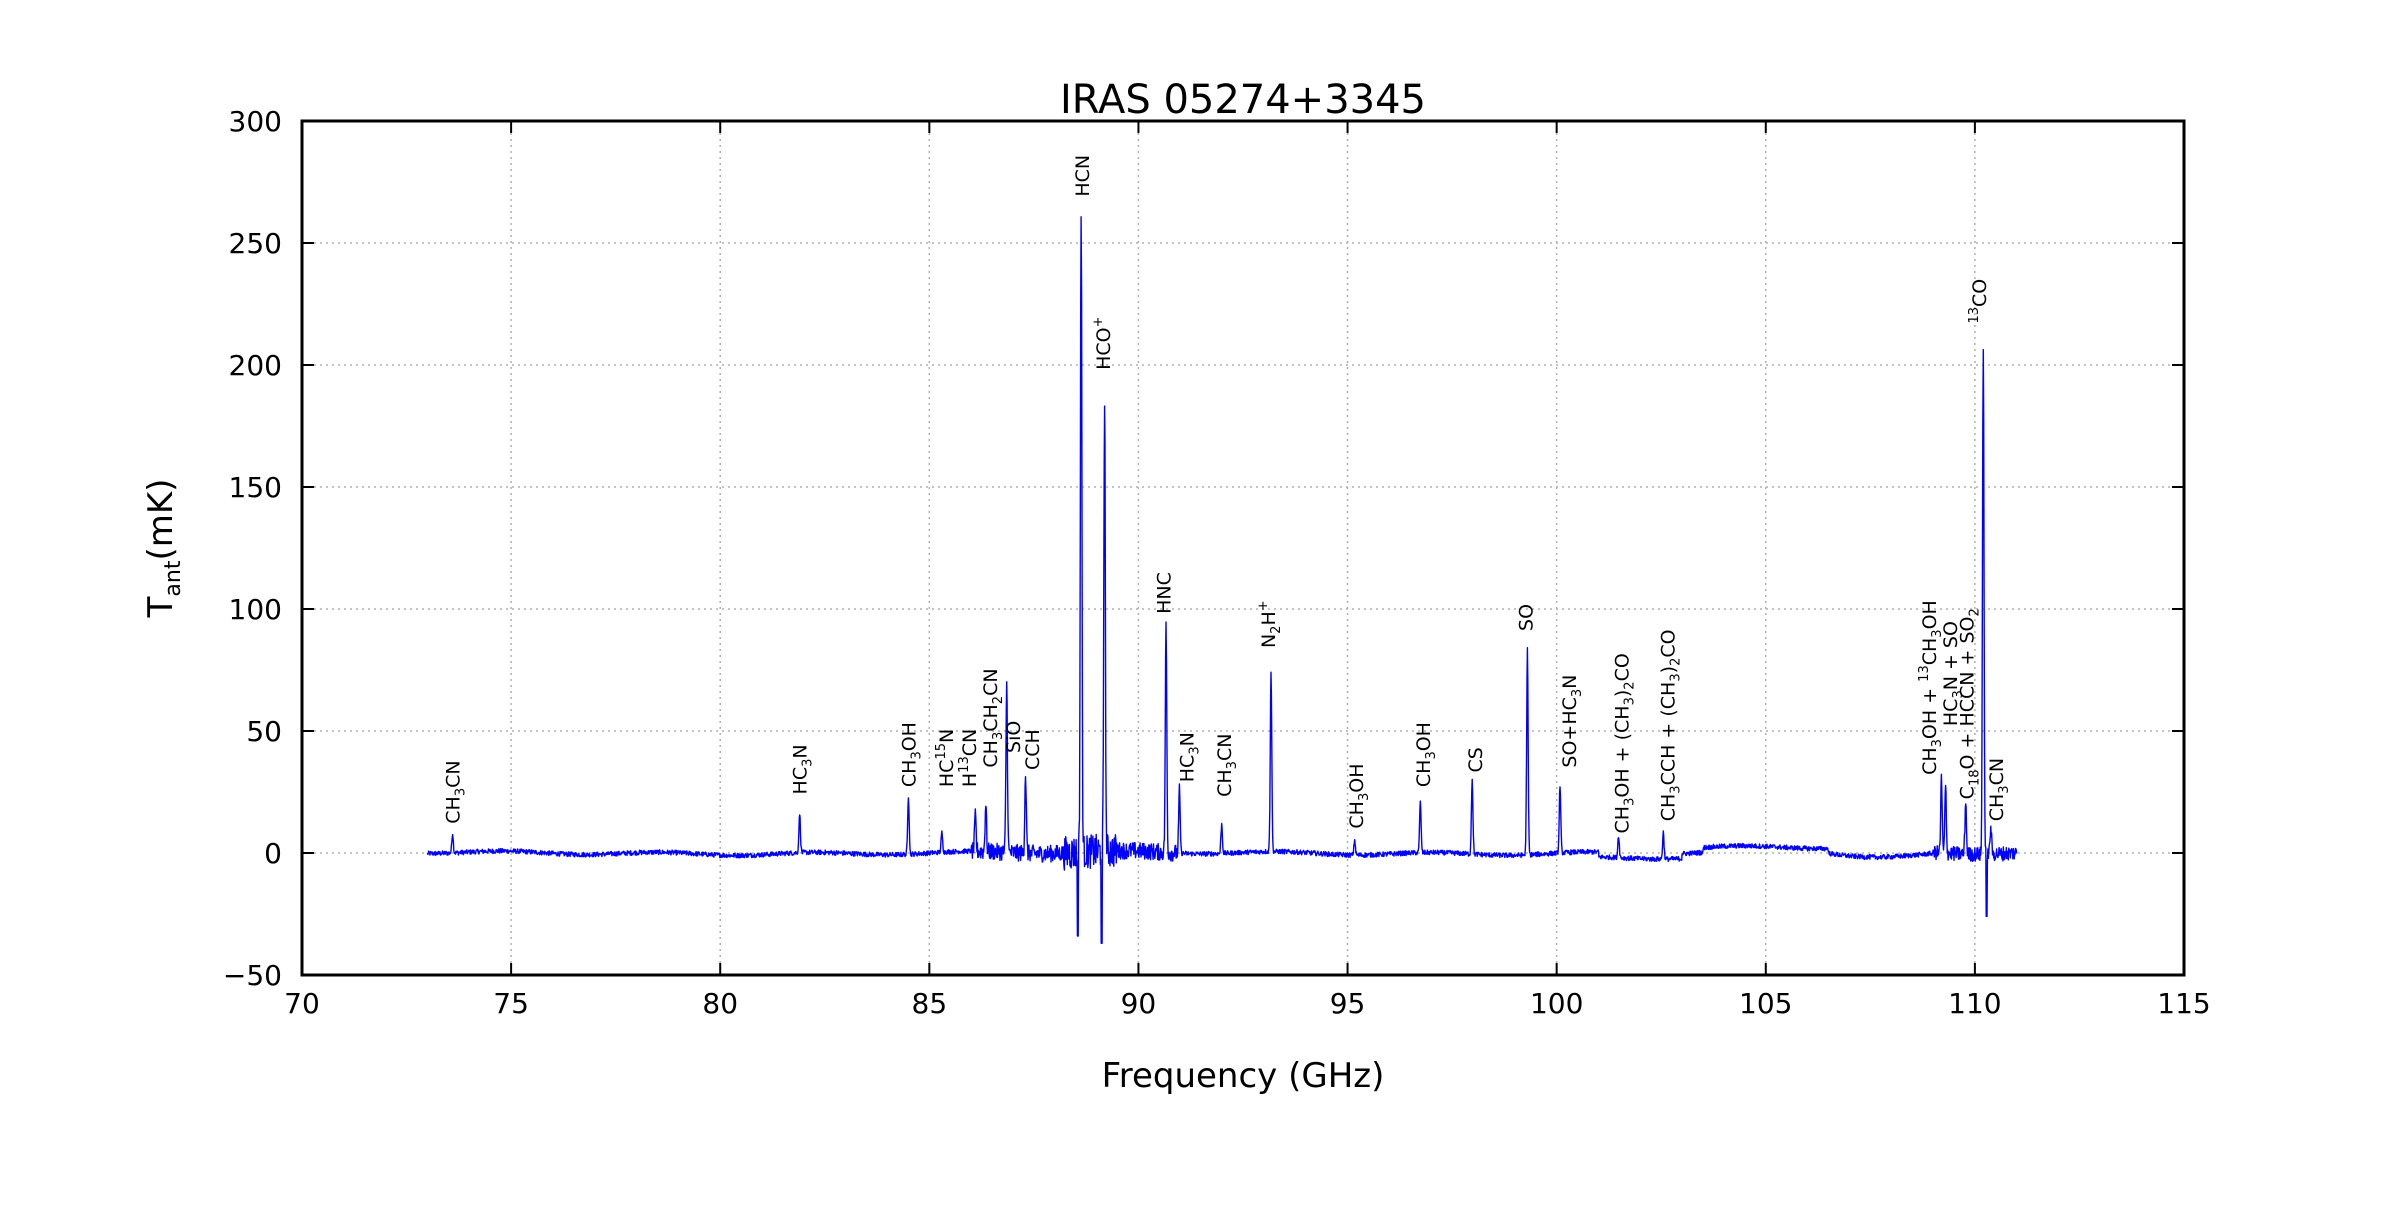 Image resolution: width=2400 pixels, height=1208 pixels. I want to click on line-label: C18O + HCCN + SO2, so click(1970, 703).